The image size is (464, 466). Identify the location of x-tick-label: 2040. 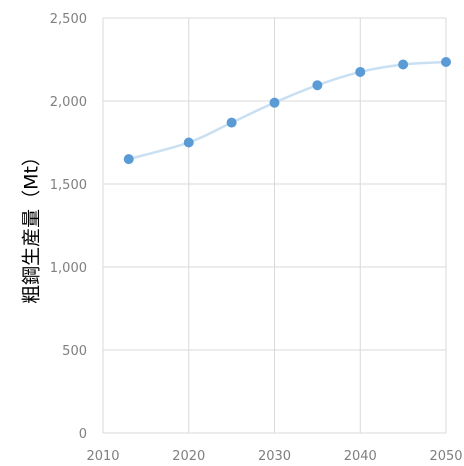
(360, 456).